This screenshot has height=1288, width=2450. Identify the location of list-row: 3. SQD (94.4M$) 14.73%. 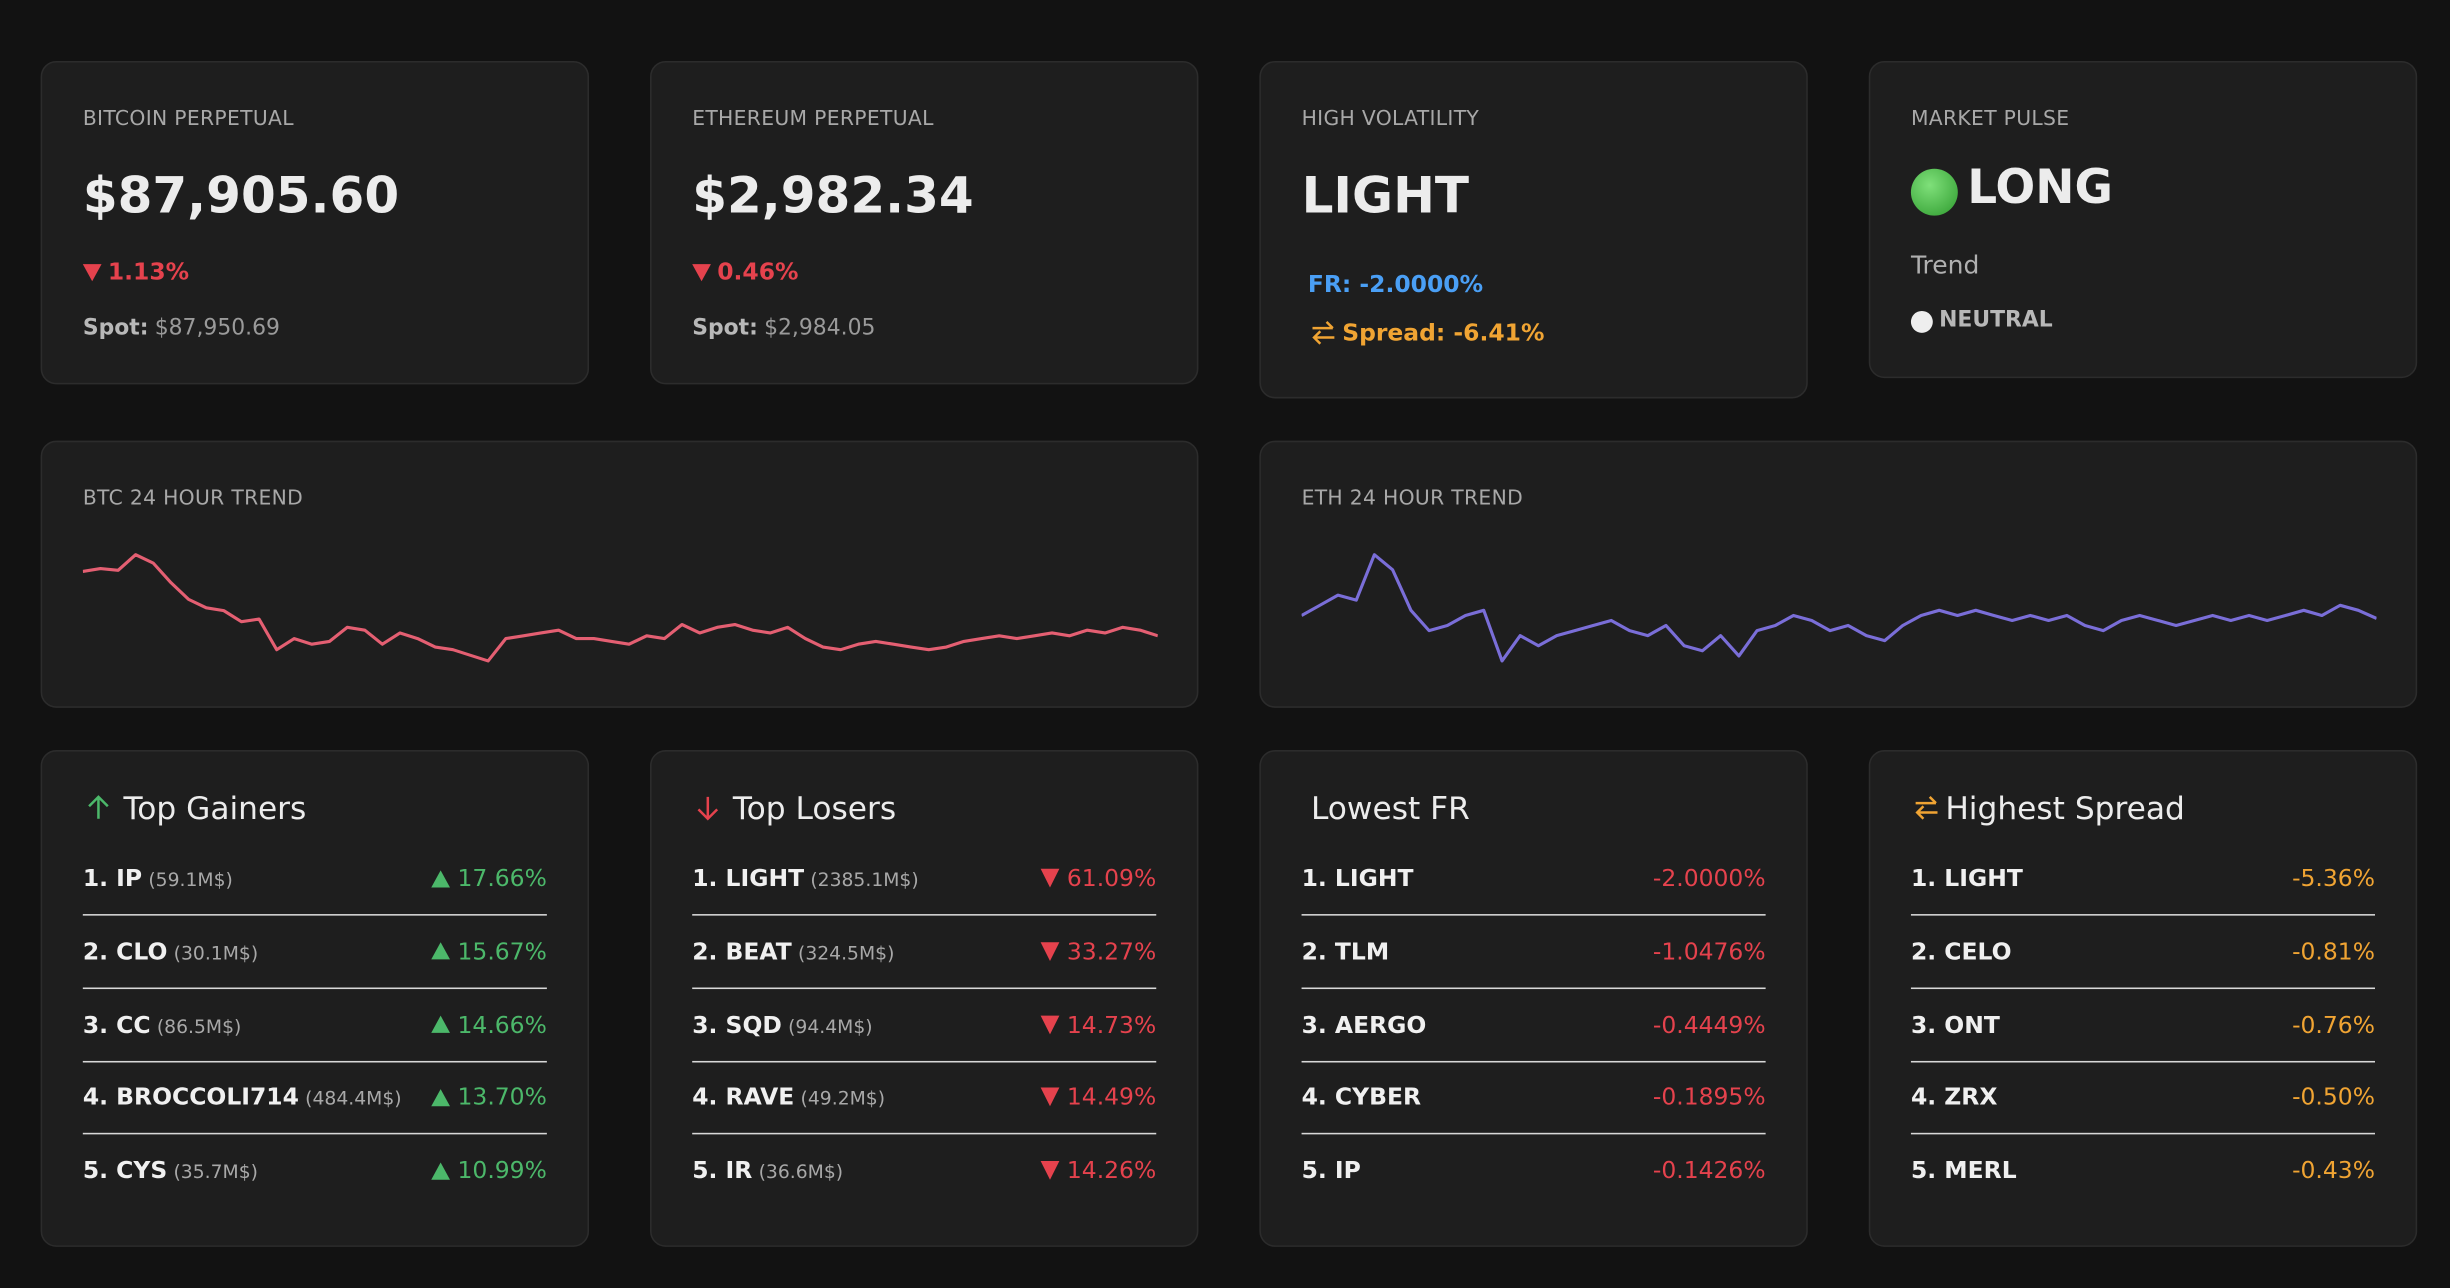
(924, 1024).